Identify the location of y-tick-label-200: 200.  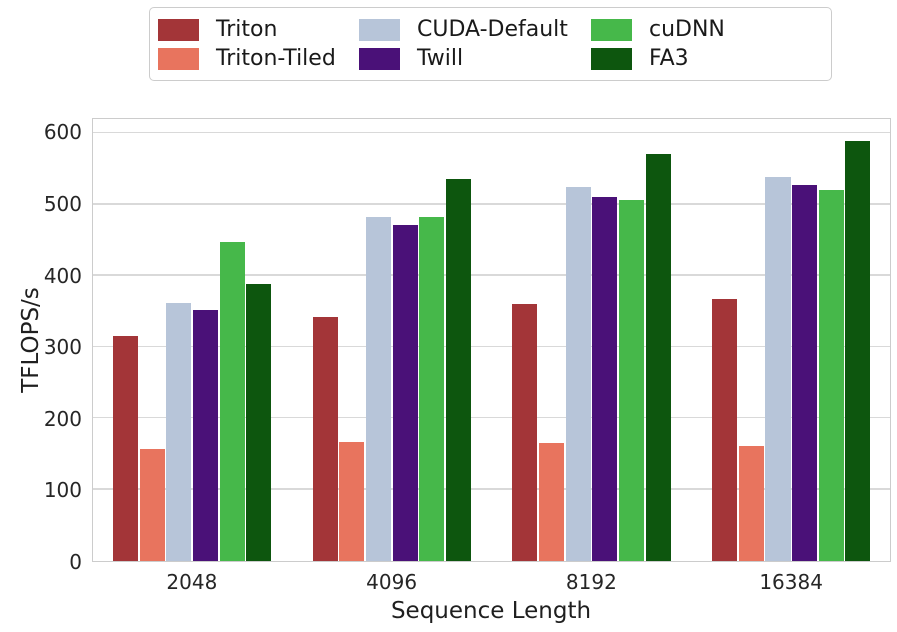
(62, 418).